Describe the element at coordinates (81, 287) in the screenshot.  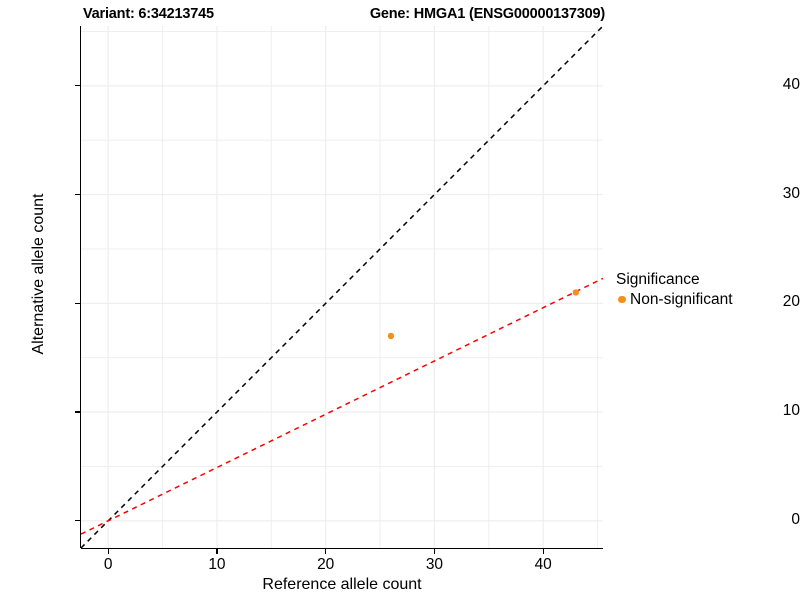
I see `y-axis-line` at that location.